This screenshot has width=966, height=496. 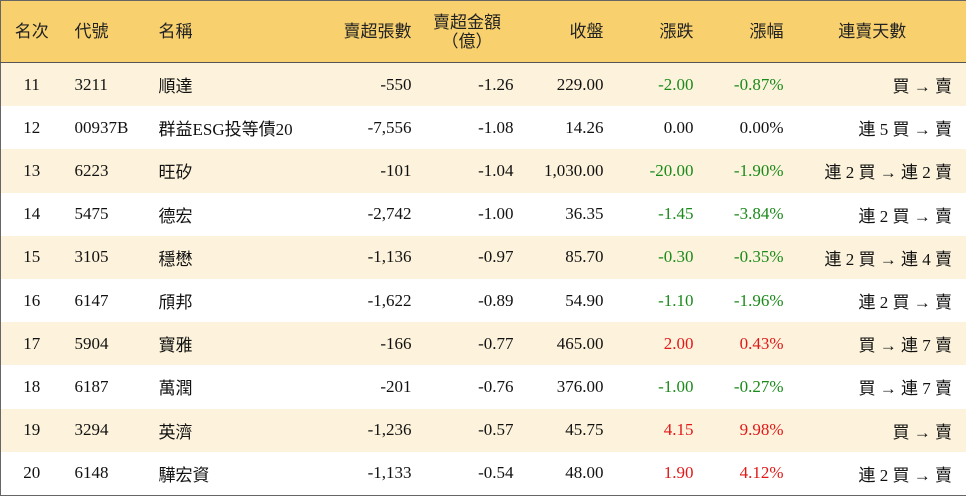 What do you see at coordinates (32, 127) in the screenshot?
I see `table-cell: 12` at bounding box center [32, 127].